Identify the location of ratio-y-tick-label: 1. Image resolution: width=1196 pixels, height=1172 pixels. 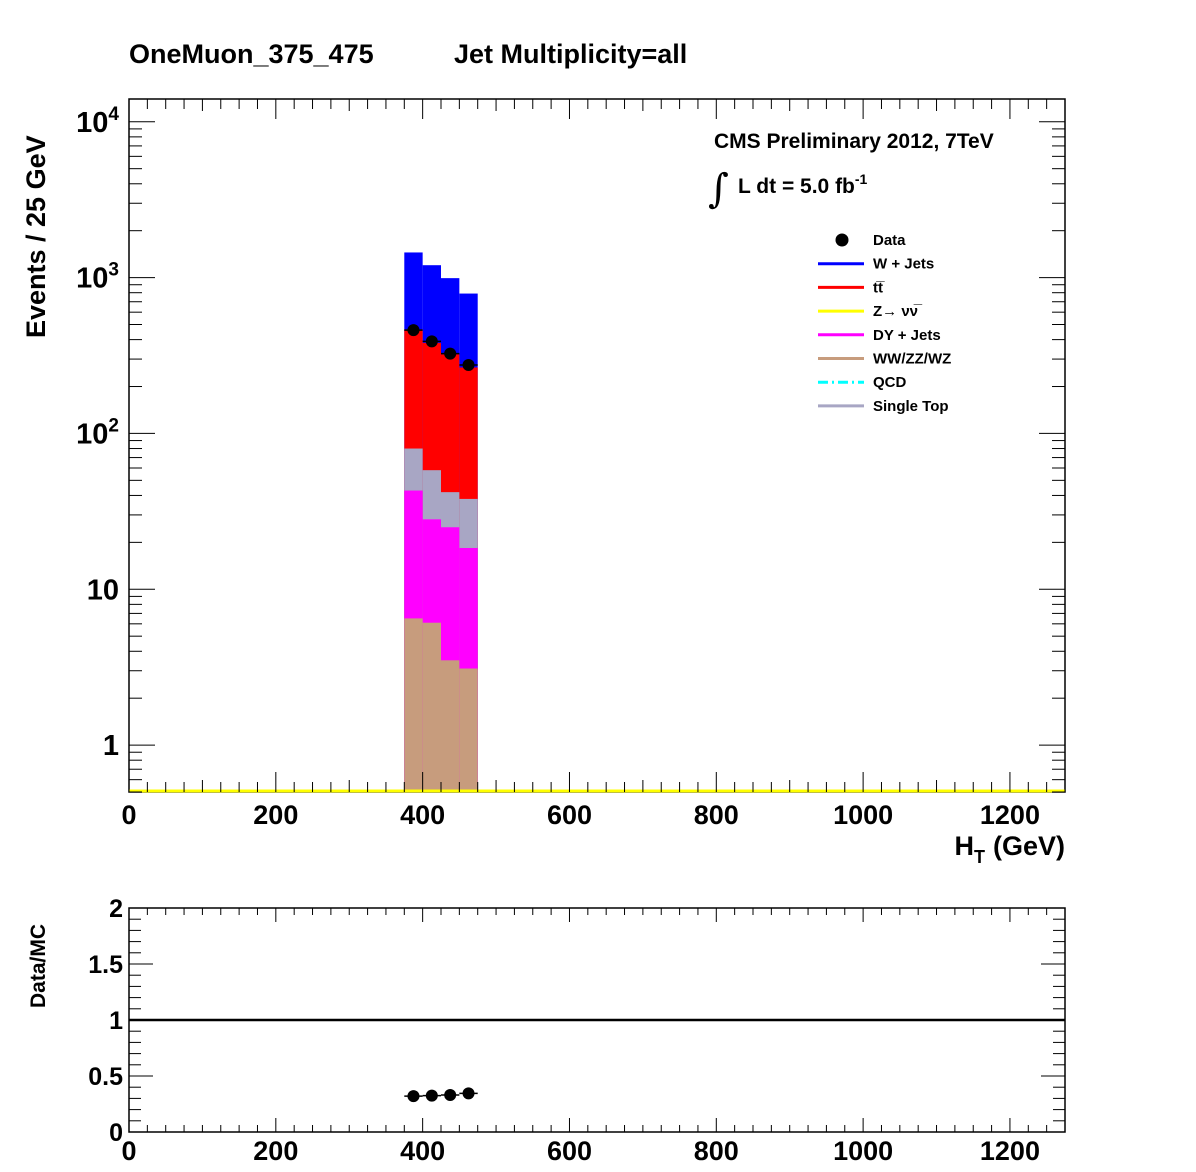
(116, 1021).